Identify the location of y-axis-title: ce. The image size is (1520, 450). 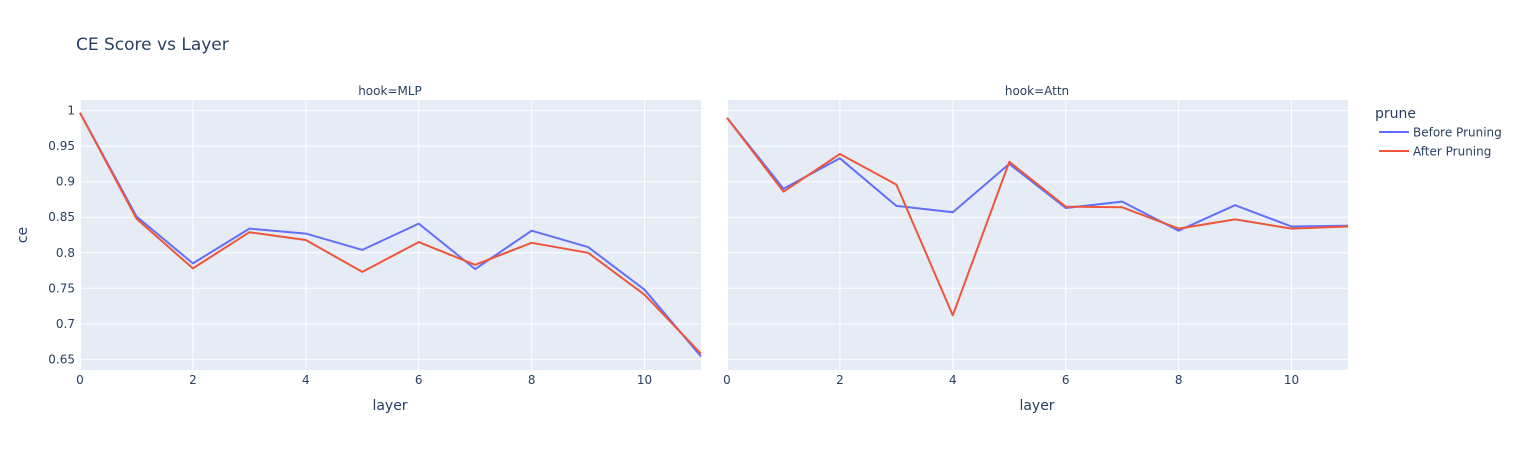
(23, 235).